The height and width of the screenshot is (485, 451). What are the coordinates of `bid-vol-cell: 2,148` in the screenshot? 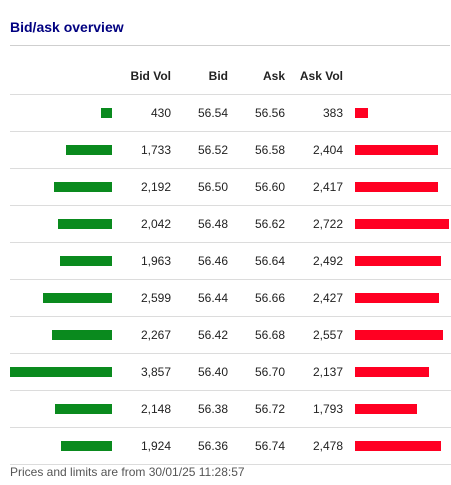 It's located at (143, 409).